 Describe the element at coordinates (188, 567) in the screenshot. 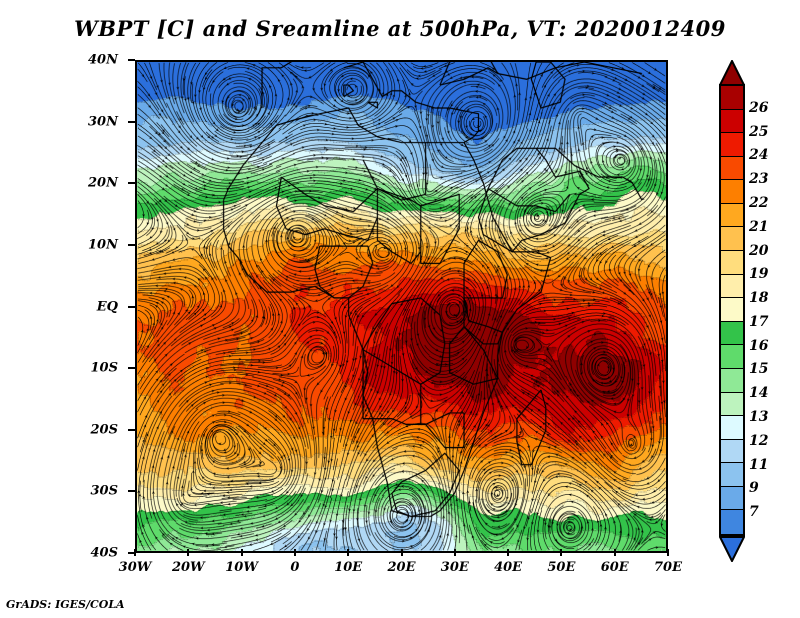

I see `x-axis-label: 20W` at that location.